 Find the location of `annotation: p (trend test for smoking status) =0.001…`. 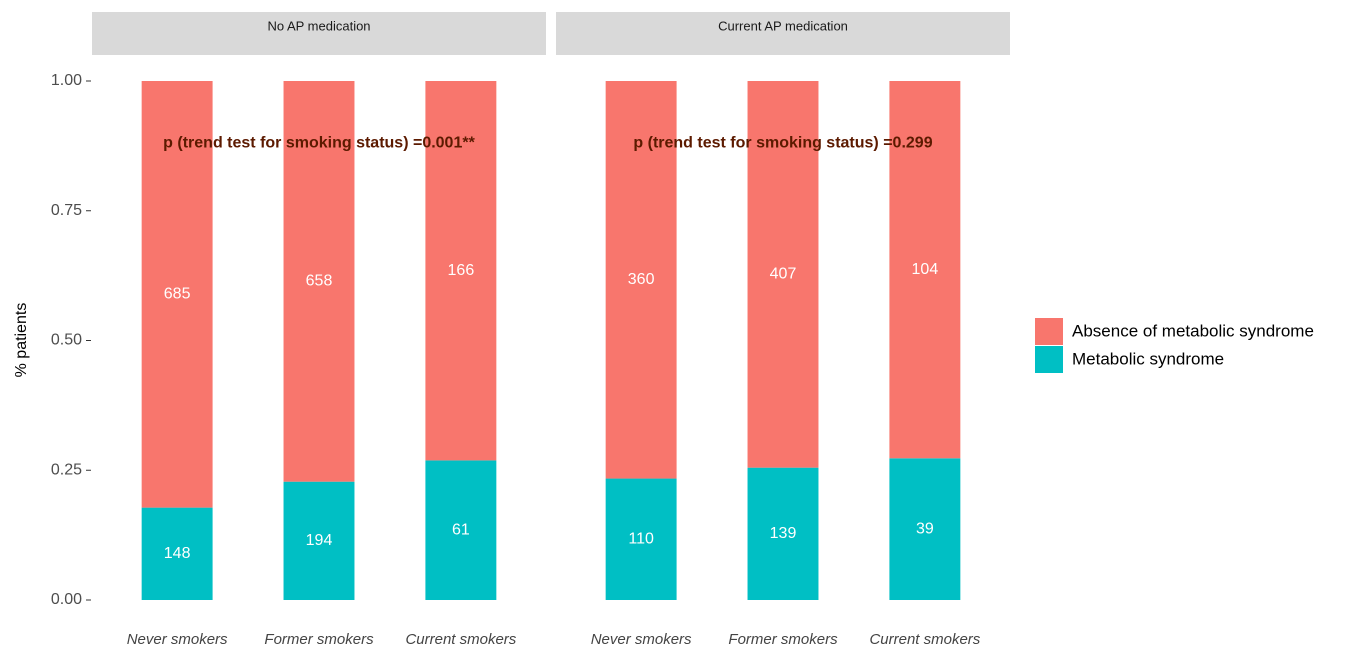

annotation: p (trend test for smoking status) =0.001… is located at coordinates (319, 142).